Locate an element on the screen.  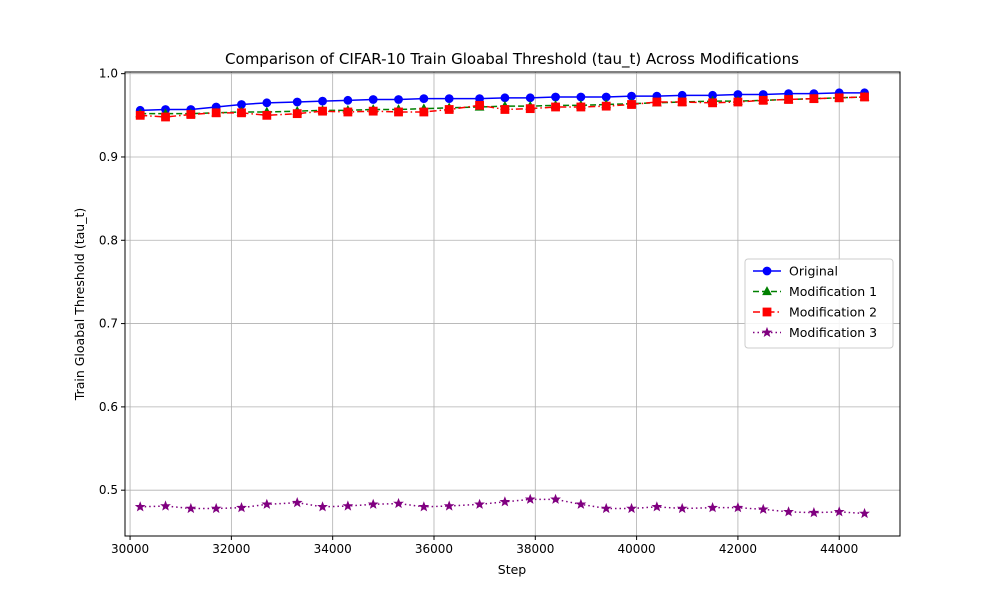
x-tick-label: 36000 is located at coordinates (434, 549).